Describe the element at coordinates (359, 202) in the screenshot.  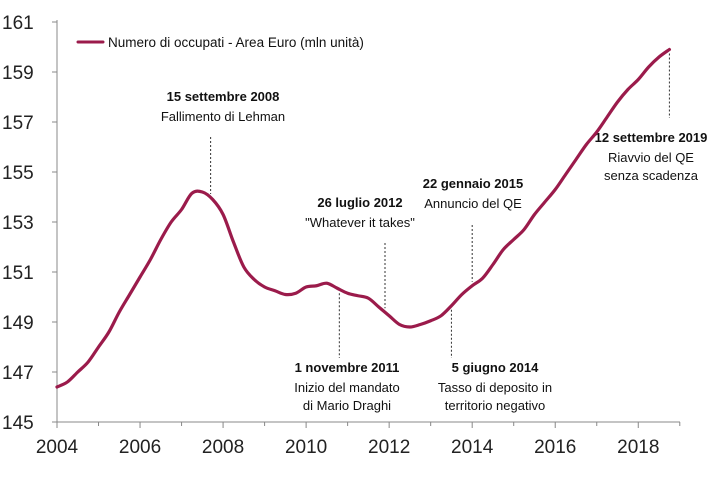
I see `annotation-date: 26 luglio 2012` at that location.